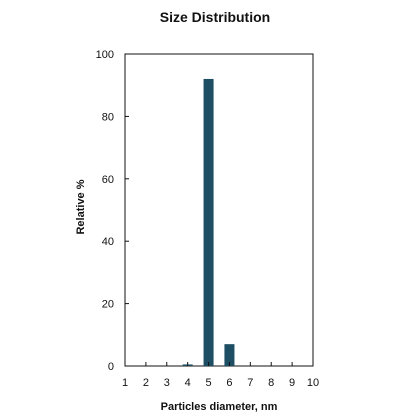  Describe the element at coordinates (292, 383) in the screenshot. I see `x-tick-label: 9` at that location.